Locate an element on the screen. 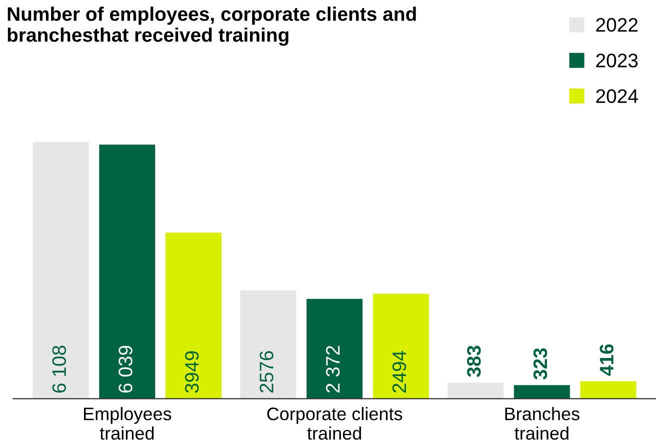 This screenshot has width=656, height=443. legend-label: 2022 is located at coordinates (617, 25).